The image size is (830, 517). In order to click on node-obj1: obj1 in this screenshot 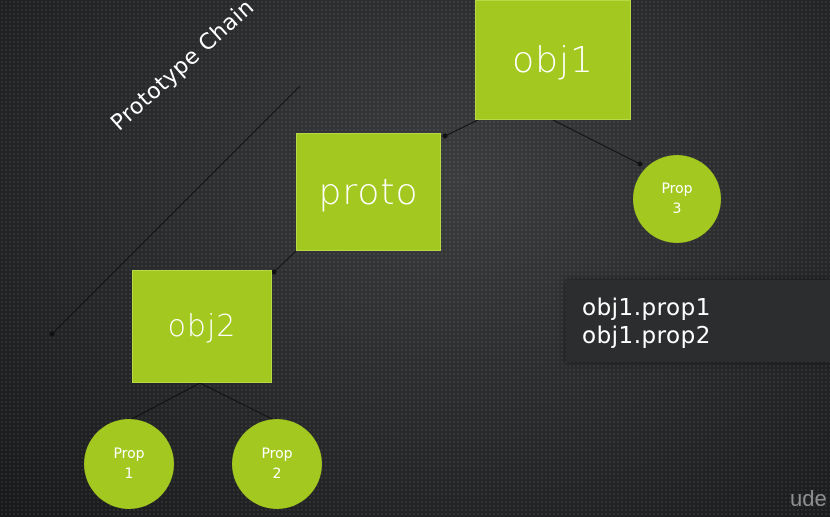, I will do `click(553, 60)`.